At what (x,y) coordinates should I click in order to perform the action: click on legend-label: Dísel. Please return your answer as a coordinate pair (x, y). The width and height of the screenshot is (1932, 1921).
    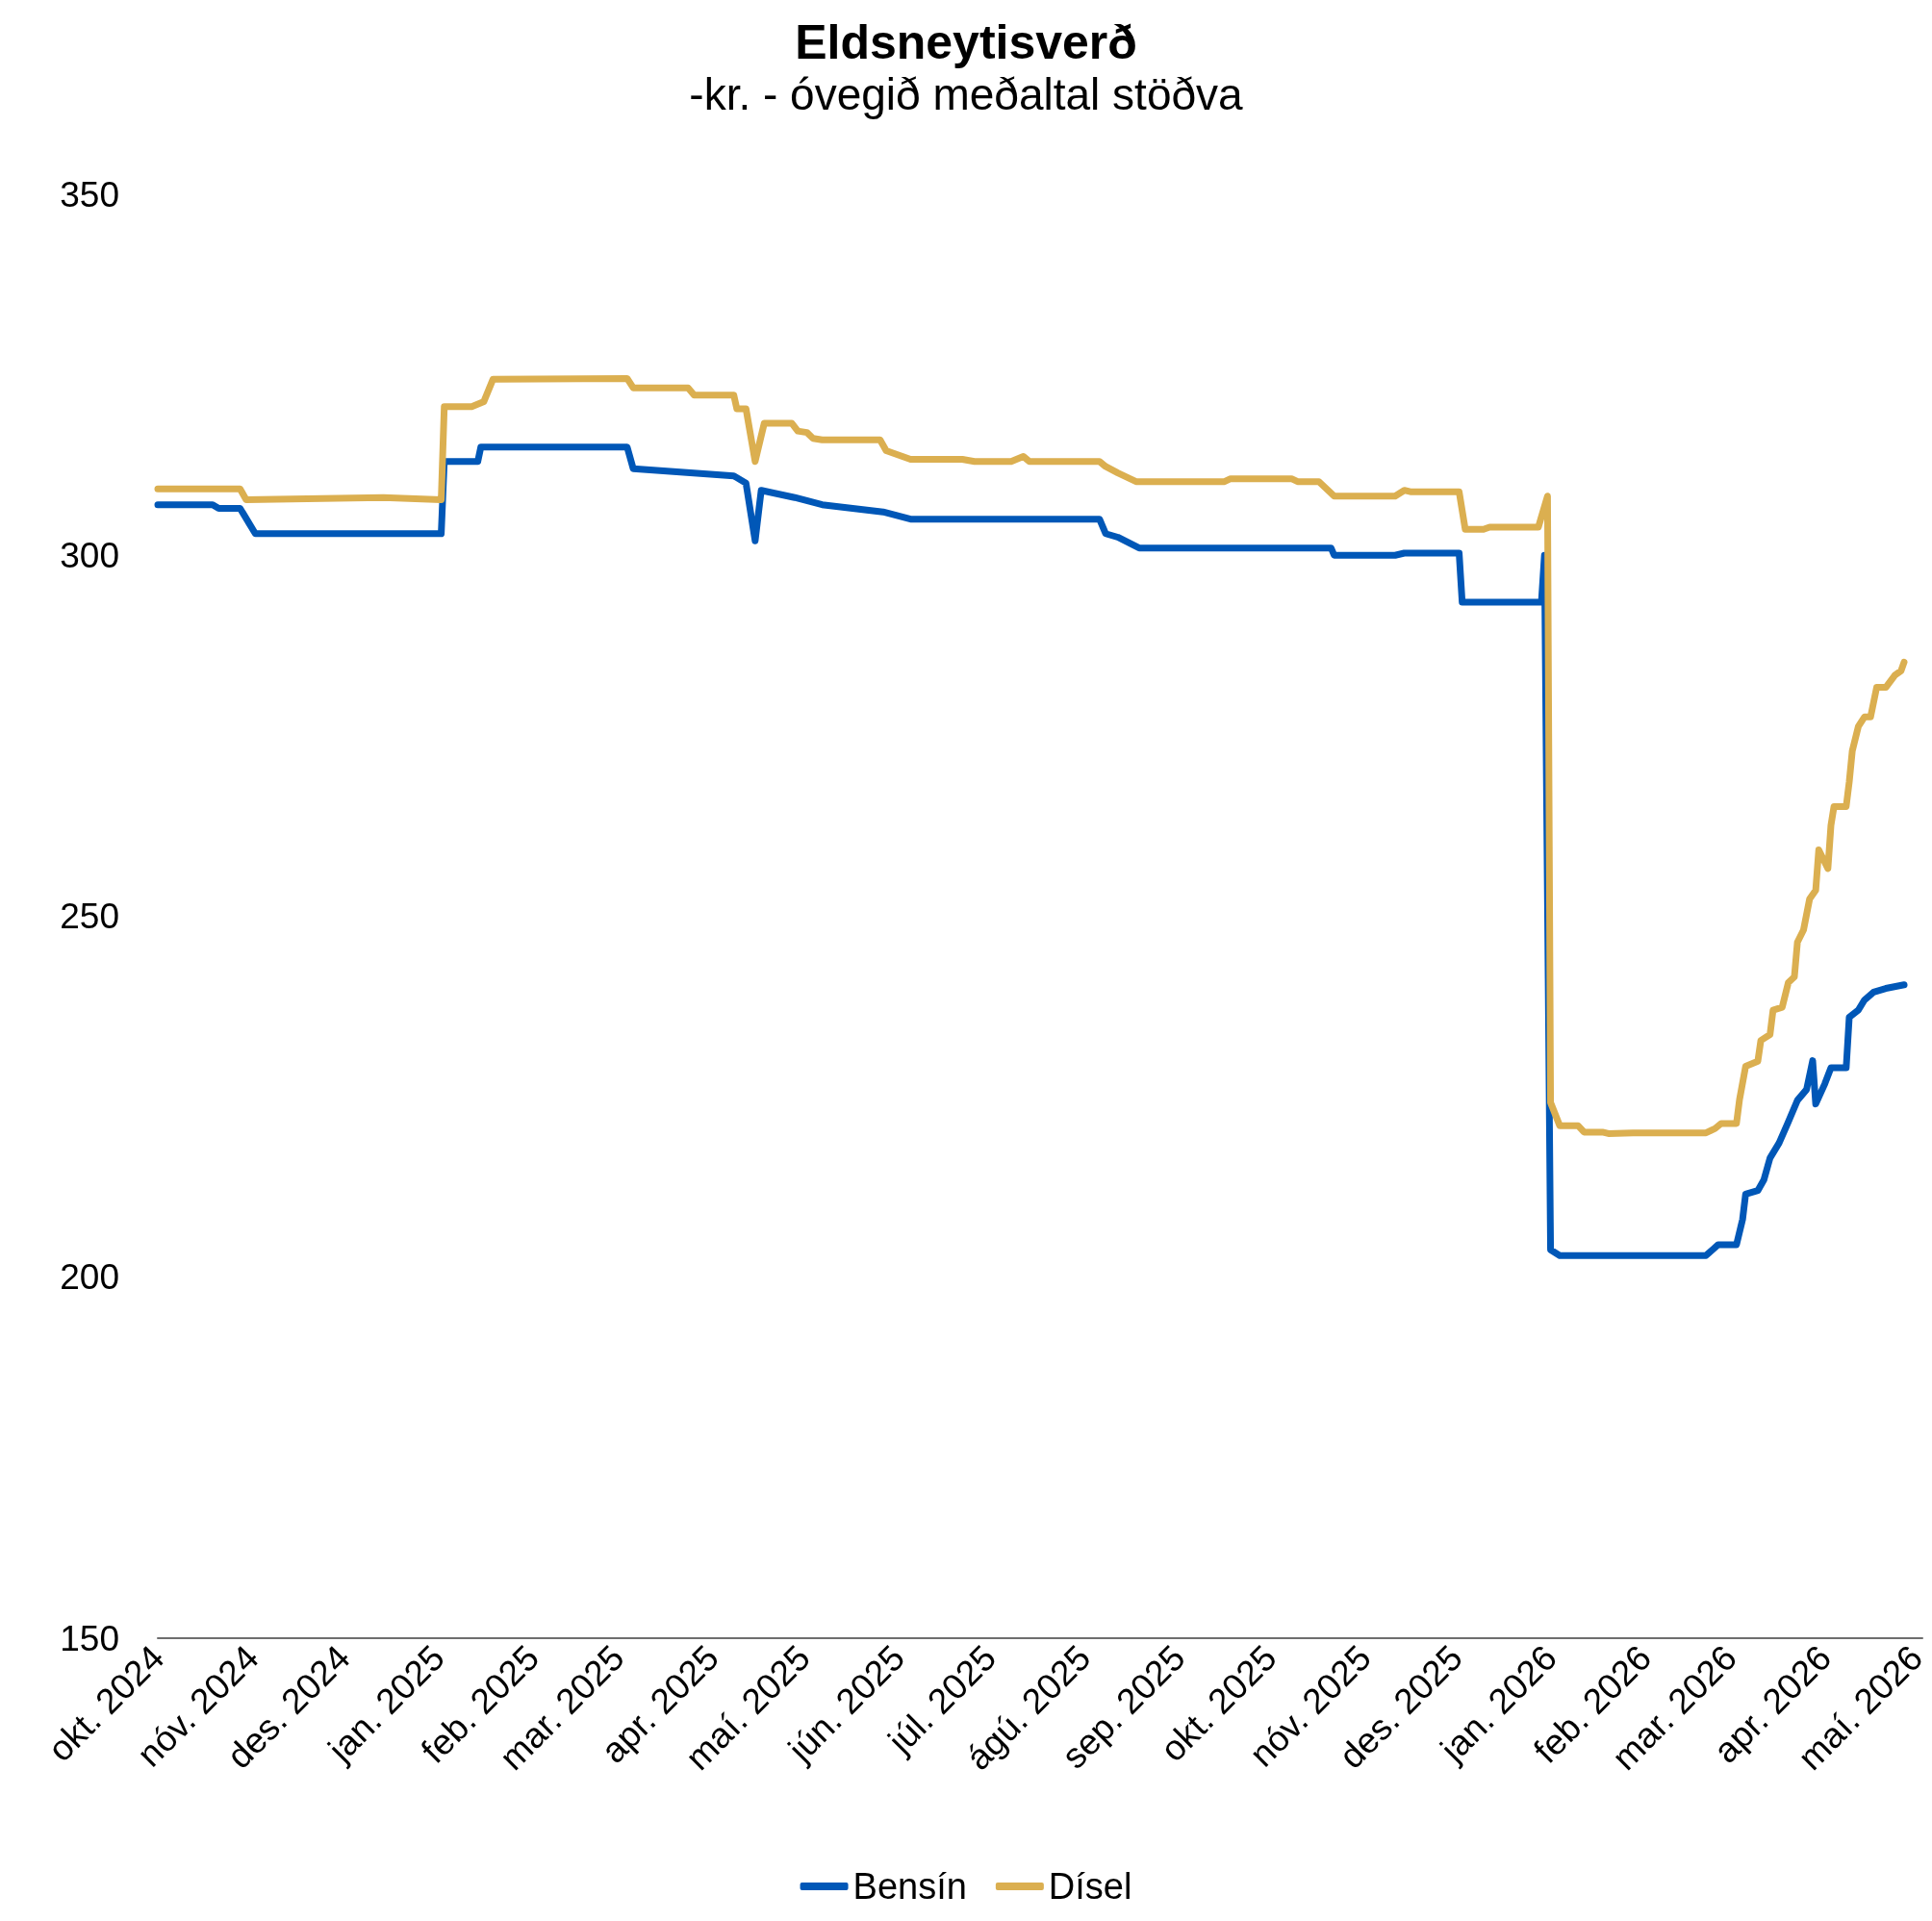
    Looking at the image, I should click on (1090, 1886).